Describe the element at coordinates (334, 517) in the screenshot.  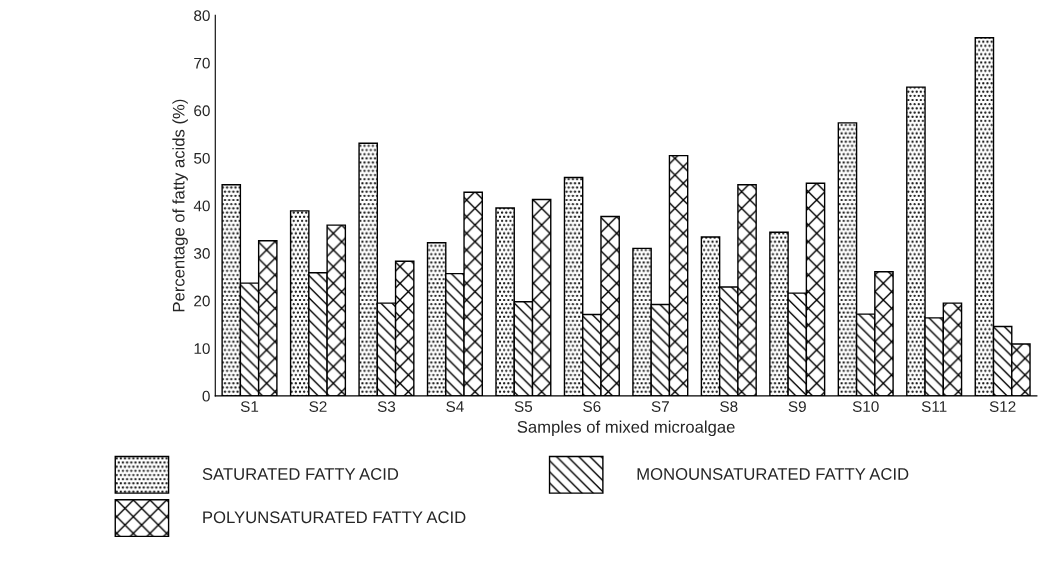
I see `legend-label: POLYUNSATURATED FATTY ACID` at that location.